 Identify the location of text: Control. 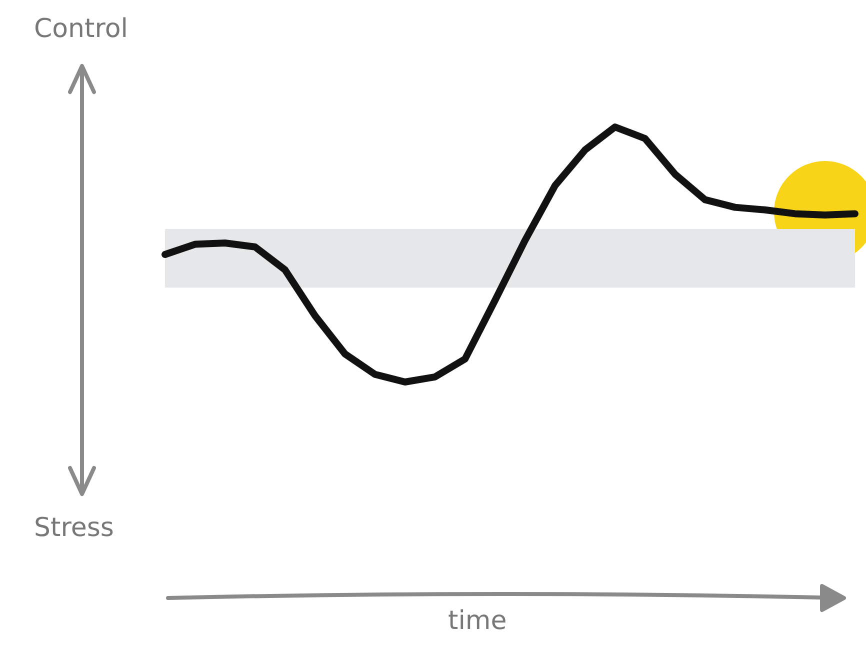
(81, 29).